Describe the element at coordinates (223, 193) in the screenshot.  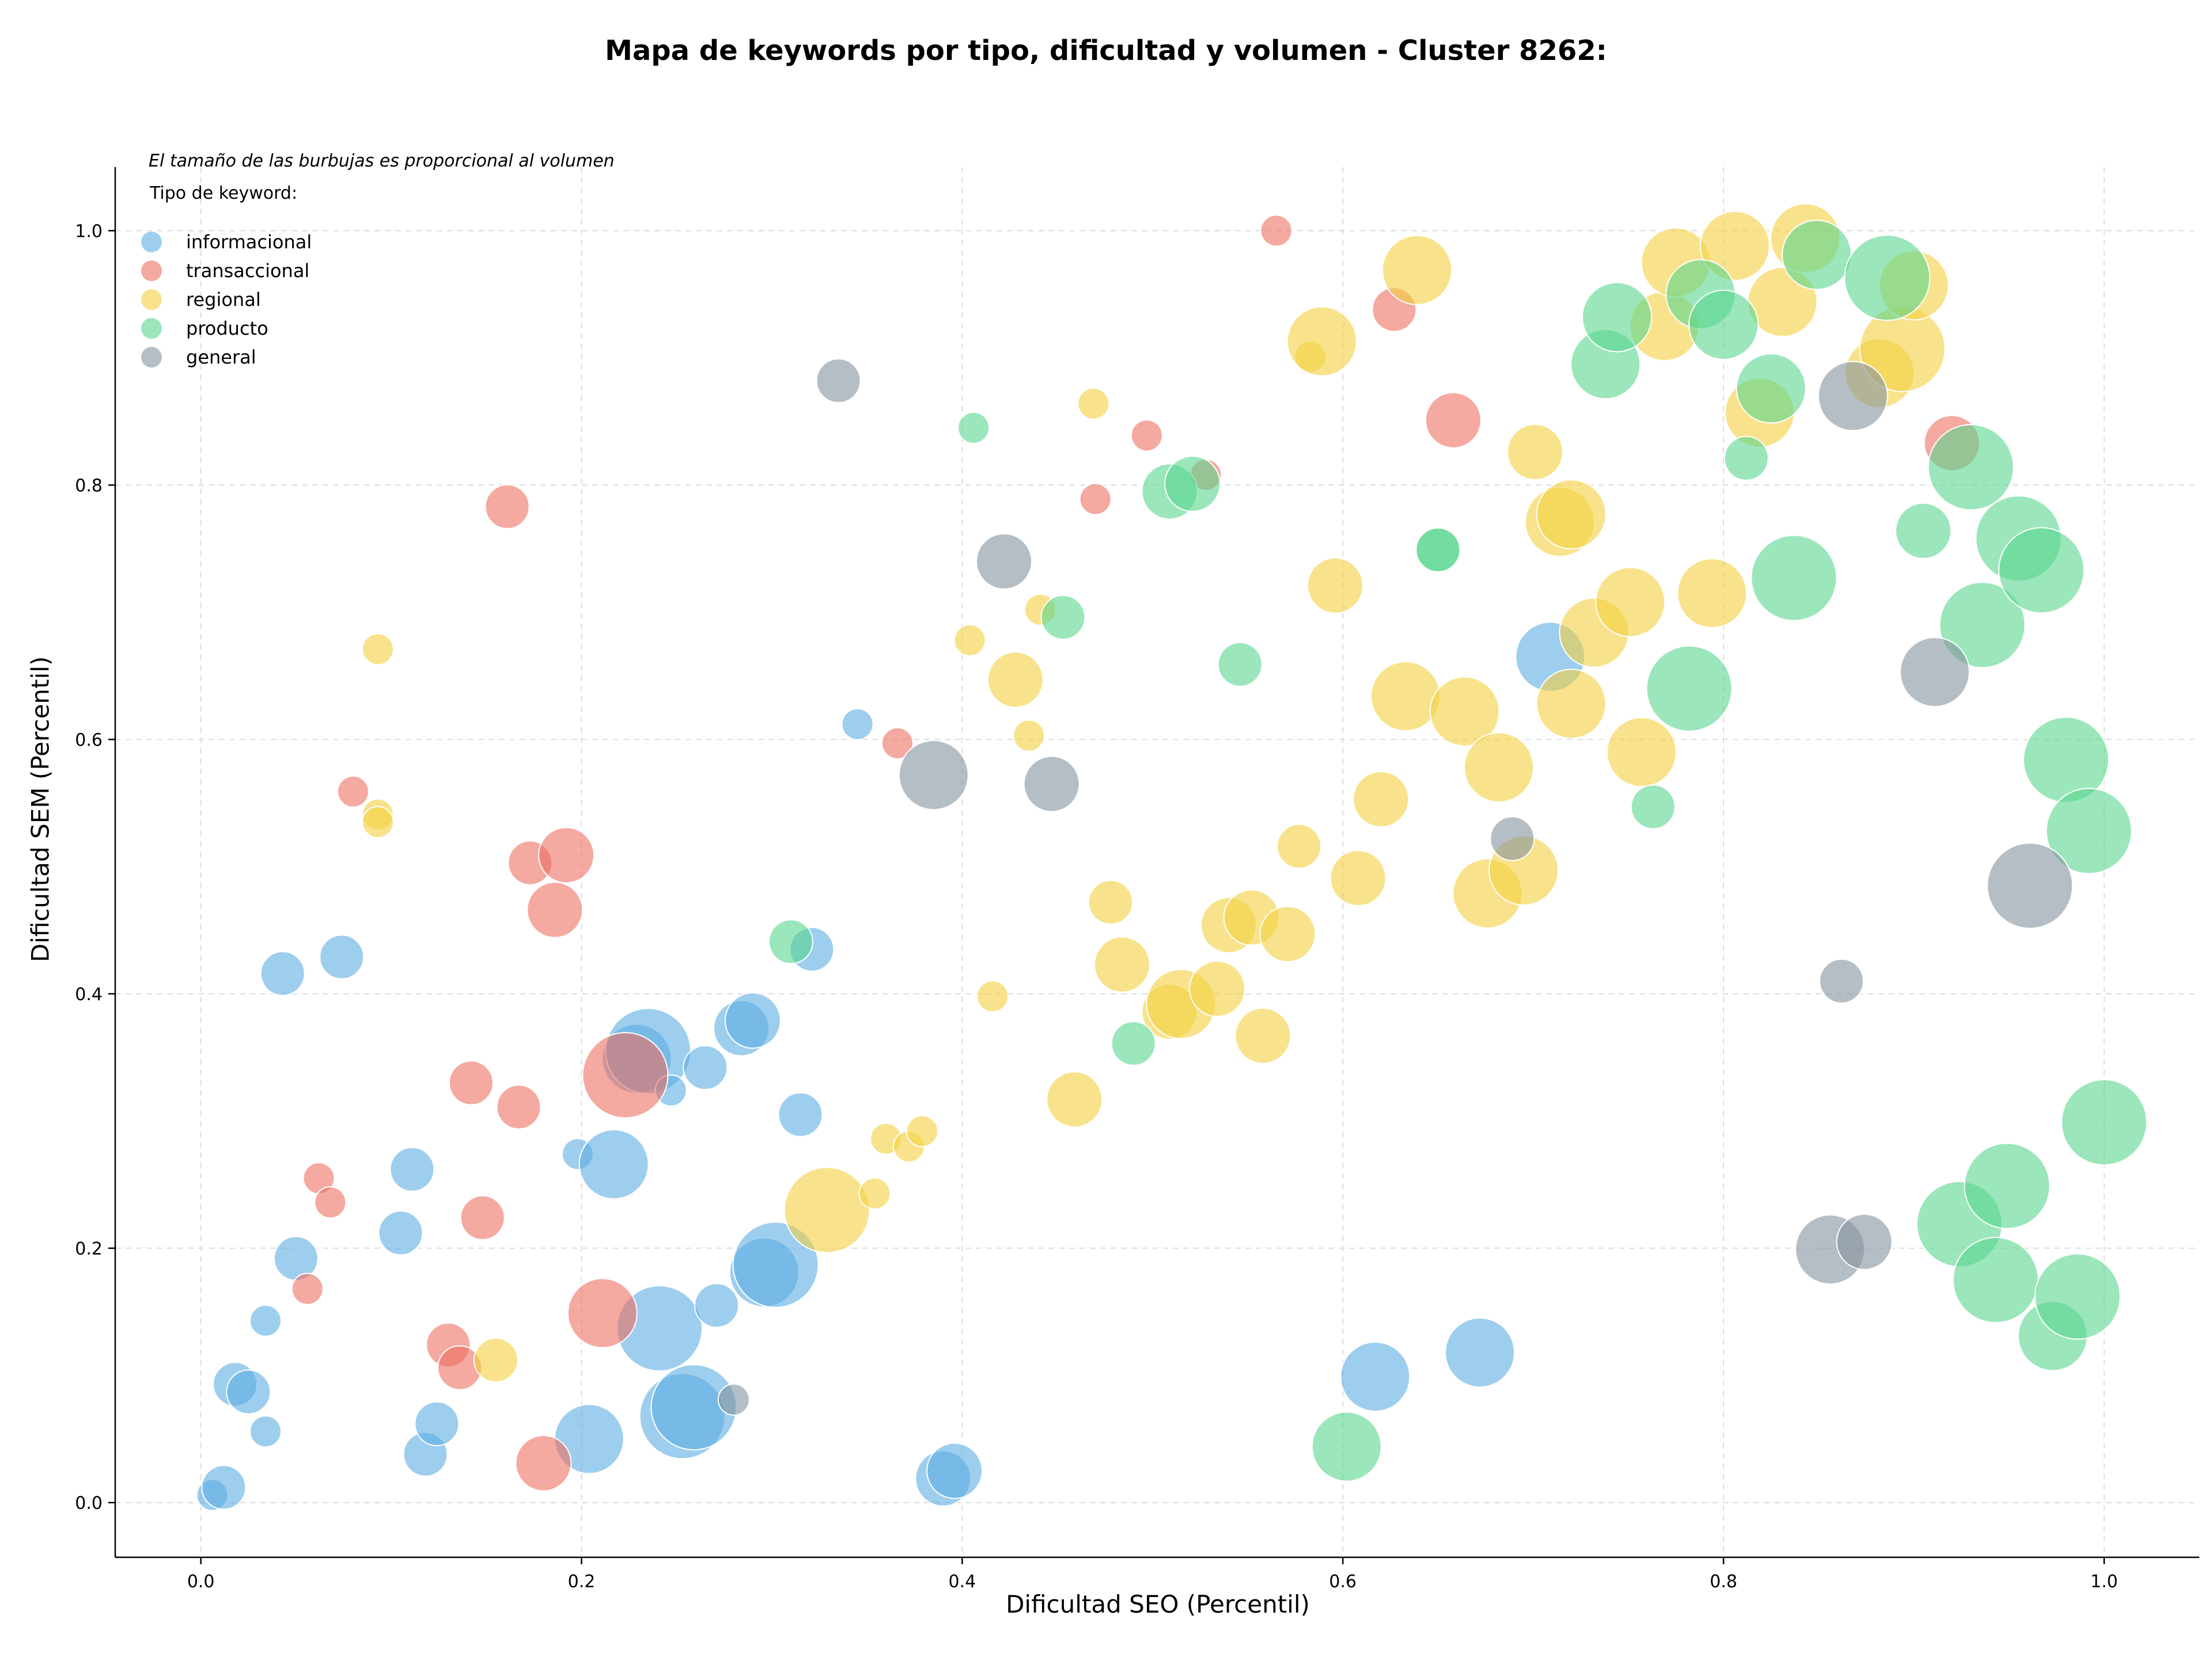
I see `legend-title: Tipo de keyword:` at that location.